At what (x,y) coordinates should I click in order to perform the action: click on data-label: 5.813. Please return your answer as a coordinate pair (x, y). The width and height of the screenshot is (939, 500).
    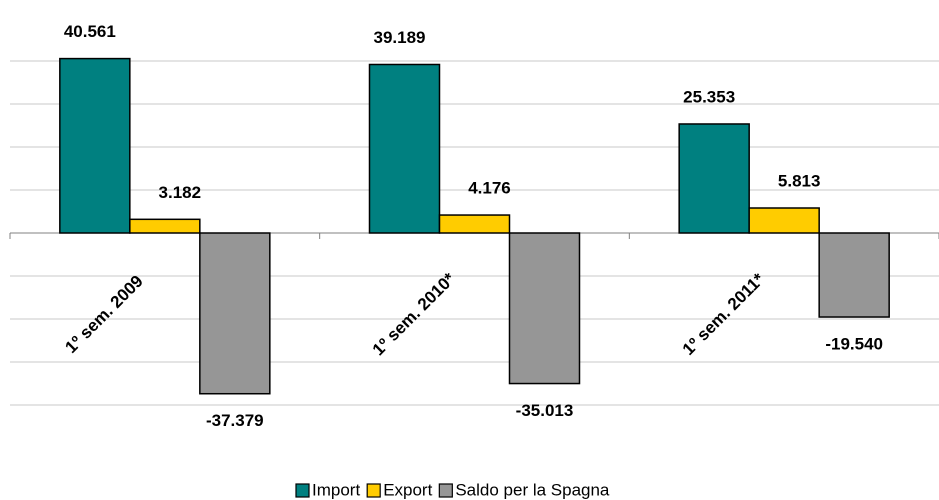
    Looking at the image, I should click on (799, 180).